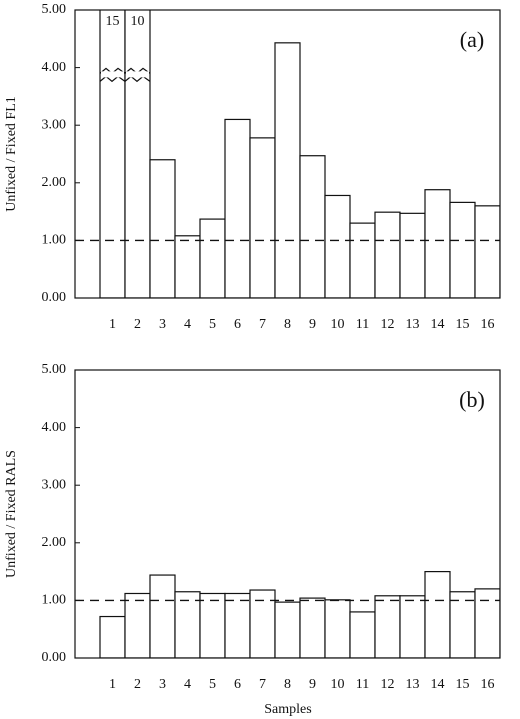  Describe the element at coordinates (472, 39) in the screenshot. I see `panel-label: (a)` at that location.